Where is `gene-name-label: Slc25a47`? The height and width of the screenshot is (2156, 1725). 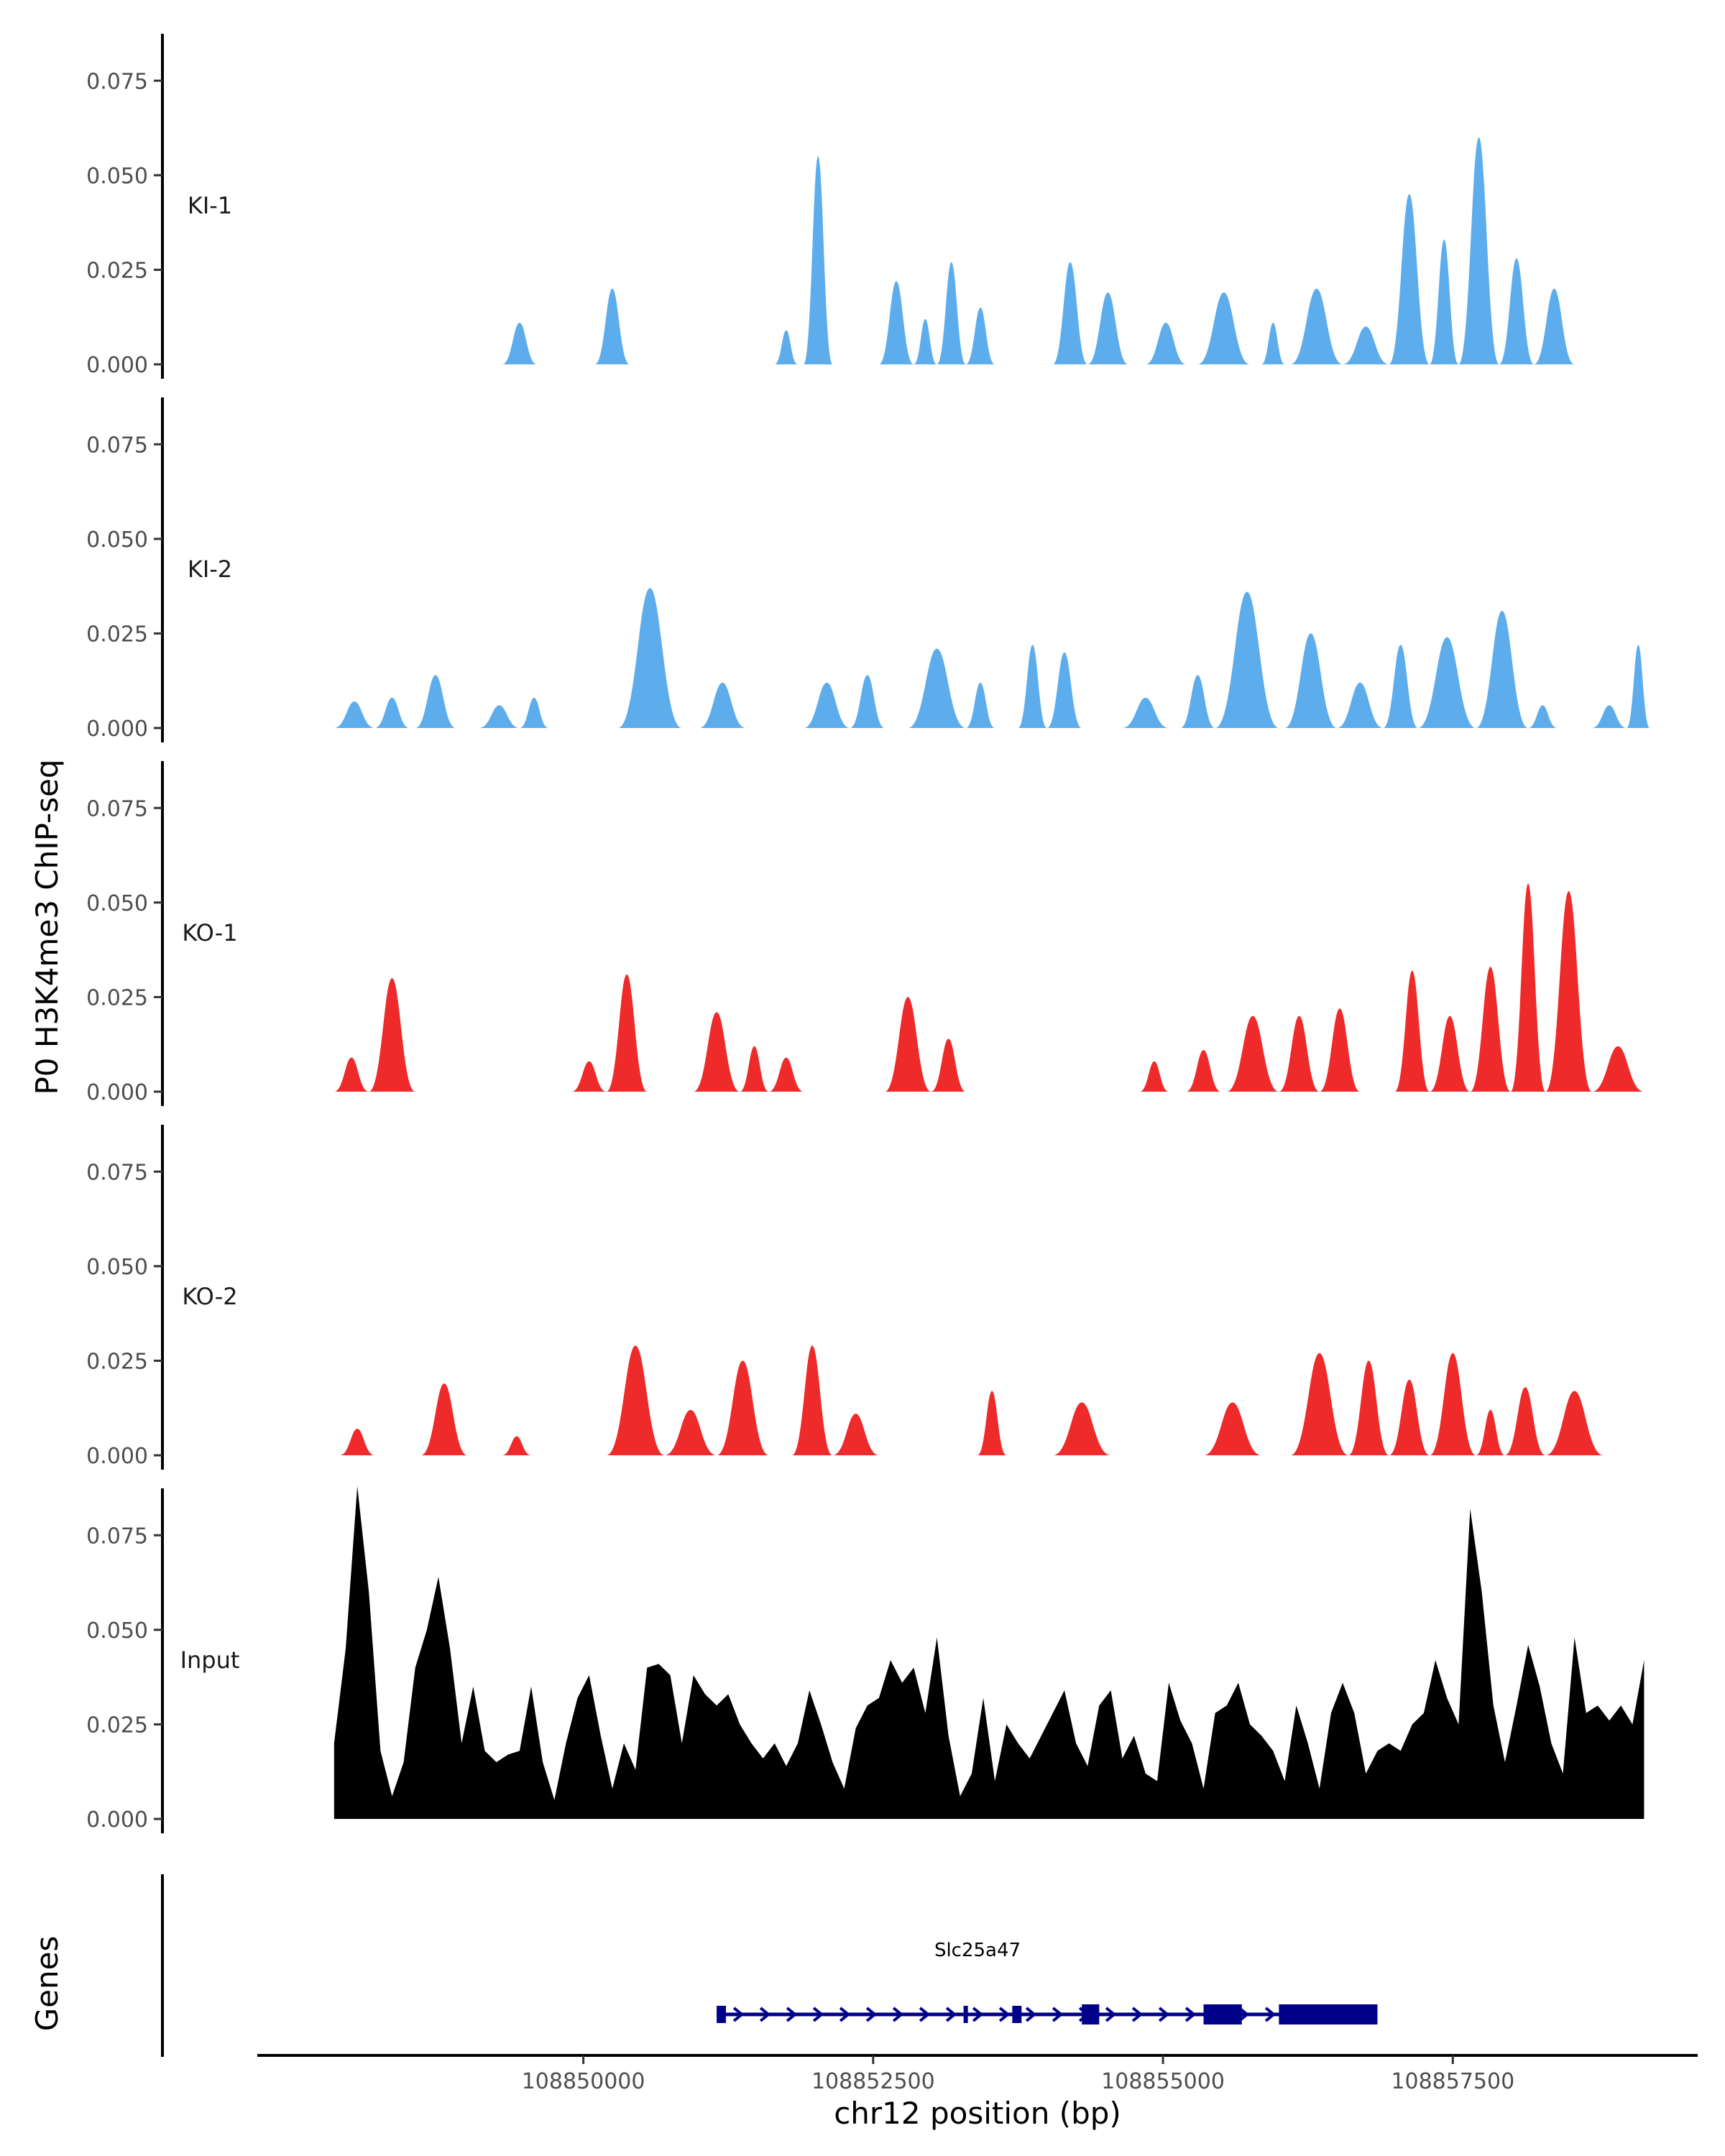 gene-name-label: Slc25a47 is located at coordinates (977, 1951).